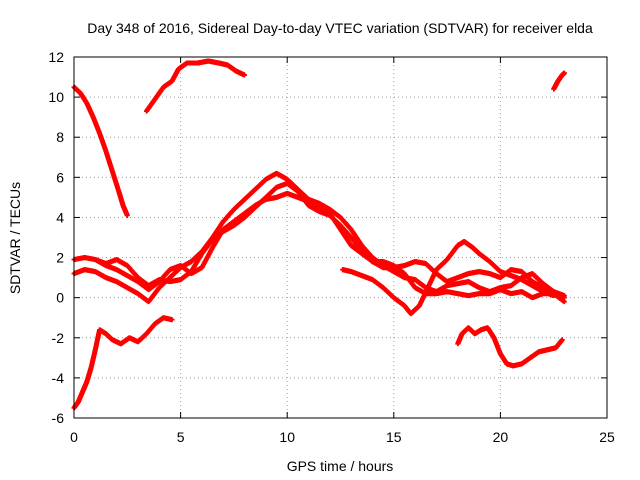 The width and height of the screenshot is (640, 480). I want to click on y-tick-label: -4, so click(58, 378).